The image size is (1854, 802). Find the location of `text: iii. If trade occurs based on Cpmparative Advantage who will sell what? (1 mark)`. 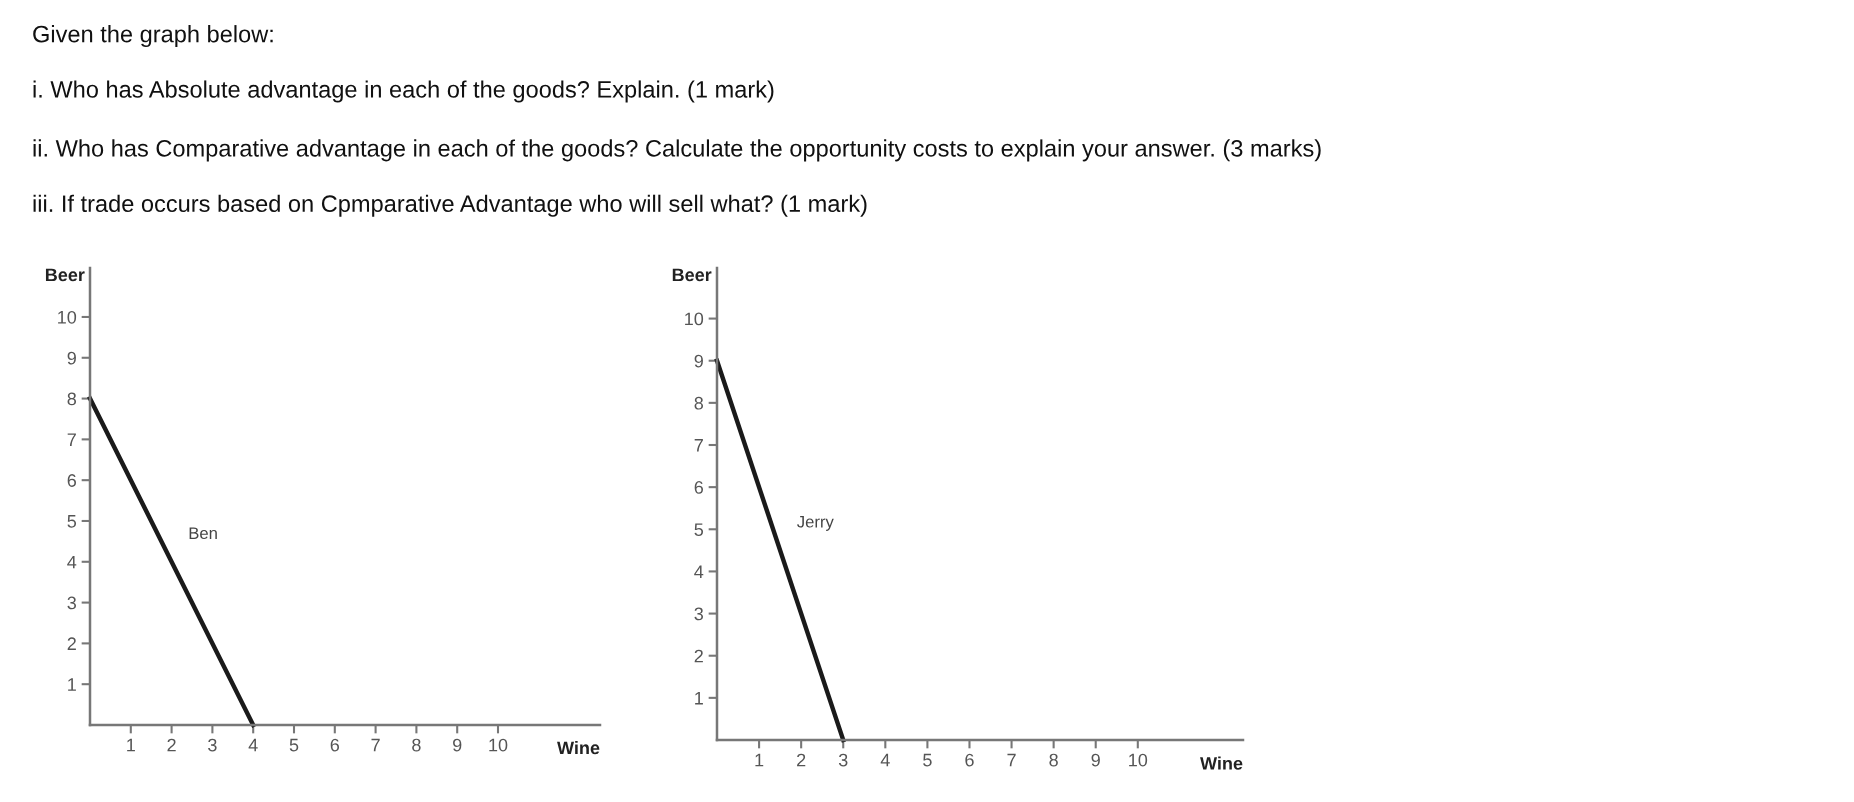

text: iii. If trade occurs based on Cpmparative Advantage who will sell what? (1 mark) is located at coordinates (450, 205).